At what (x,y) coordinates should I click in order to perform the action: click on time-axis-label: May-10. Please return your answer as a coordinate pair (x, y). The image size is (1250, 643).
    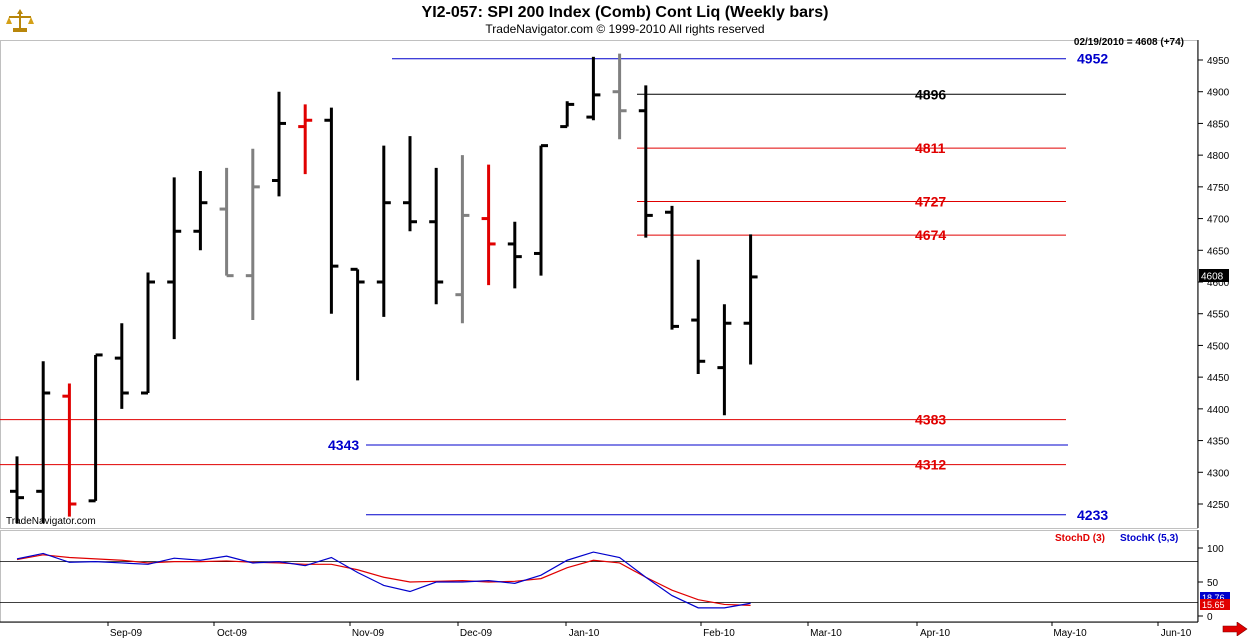
    Looking at the image, I should click on (1070, 633).